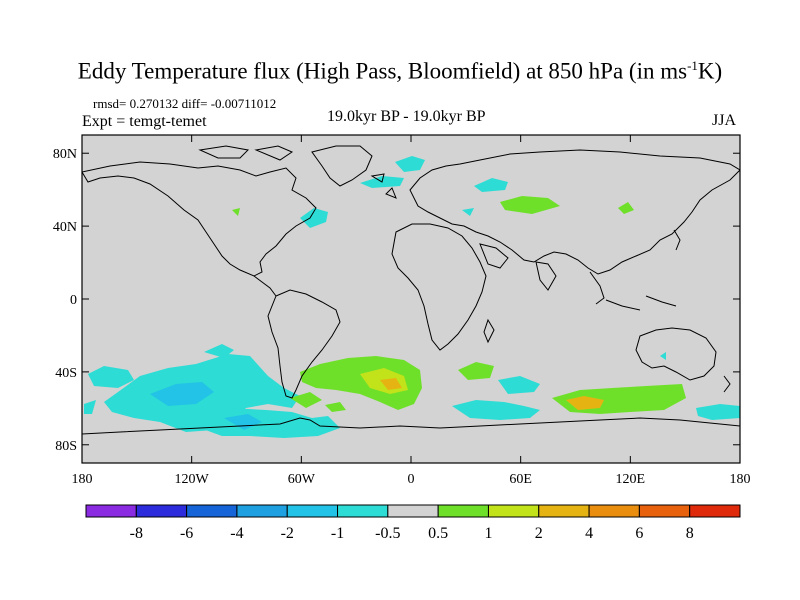 The height and width of the screenshot is (600, 800). I want to click on stats-text: rmsd= 0.270132 diff= -0.00711012, so click(185, 103).